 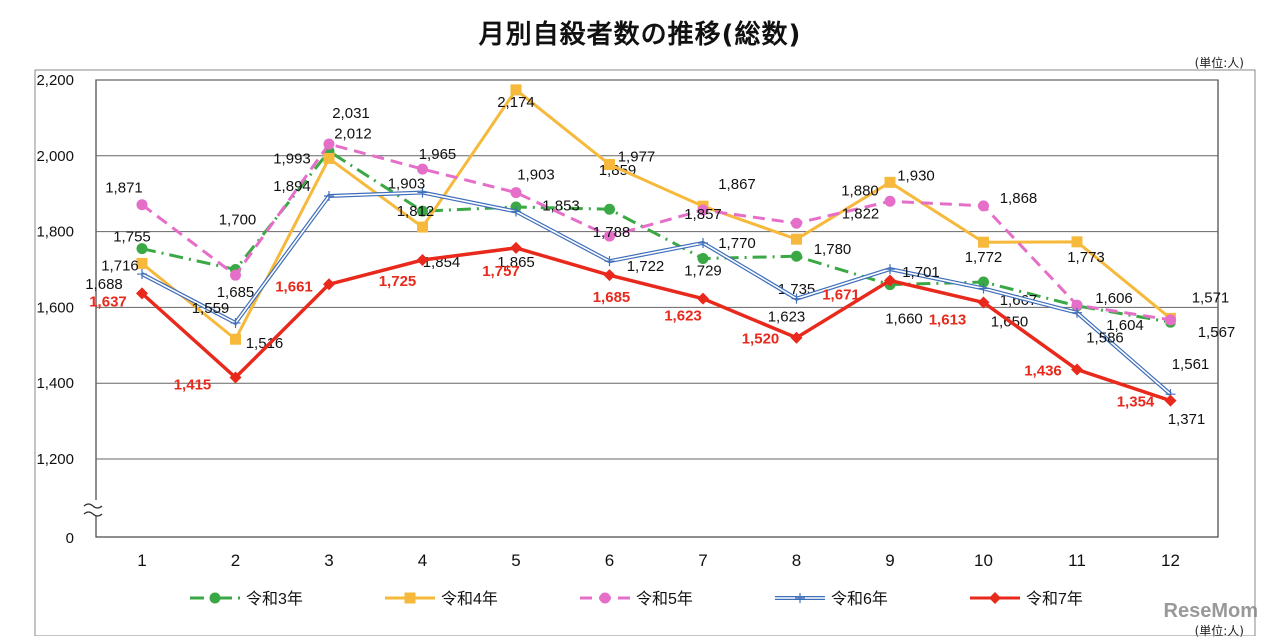 What do you see at coordinates (637, 157) in the screenshot?
I see `data-label: 1,977` at bounding box center [637, 157].